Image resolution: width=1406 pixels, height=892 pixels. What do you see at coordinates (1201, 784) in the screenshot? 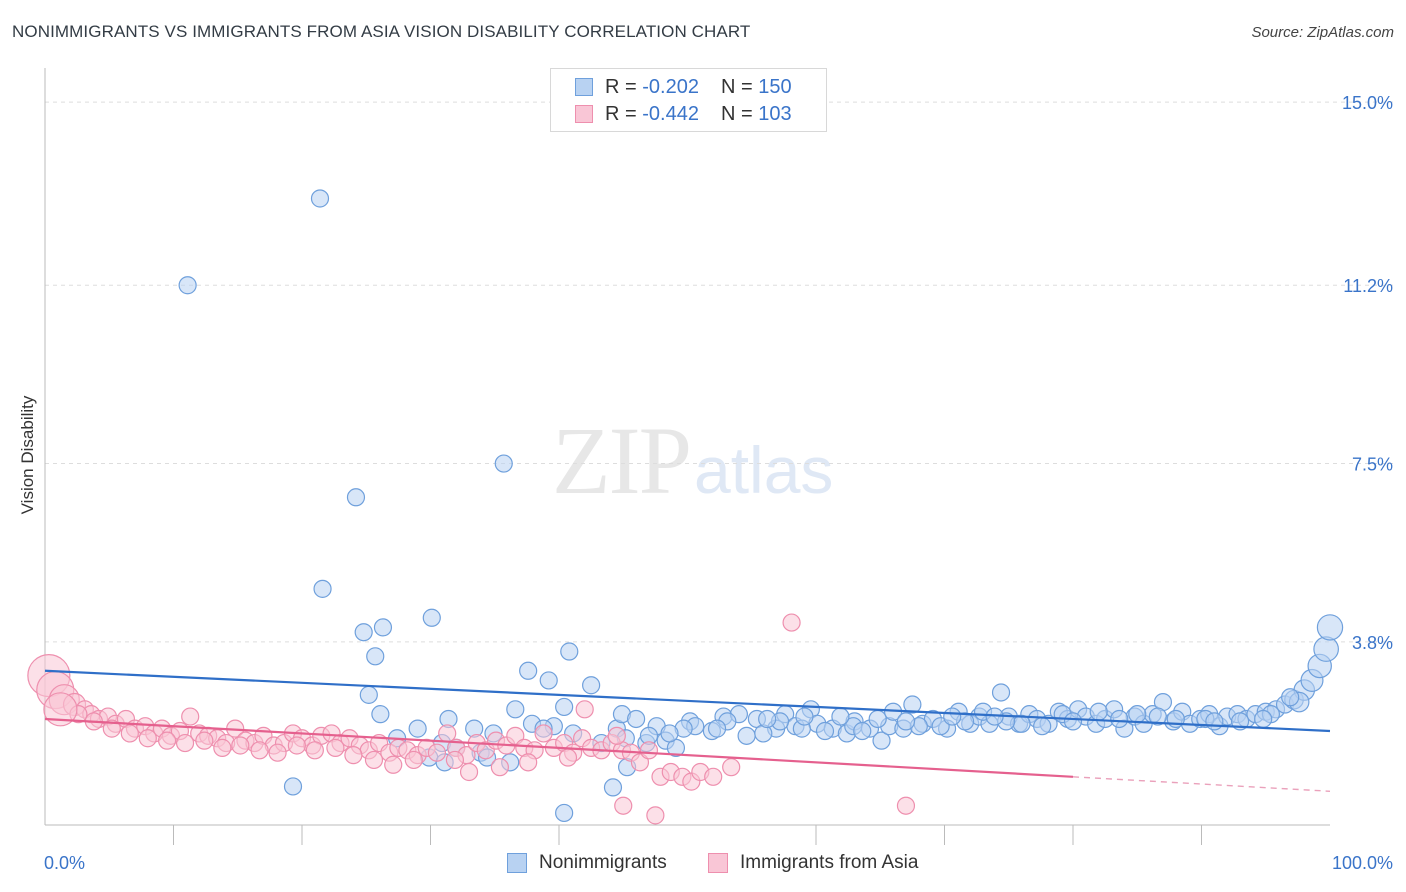
I see `immigrants-asia-trend-extension` at bounding box center [1201, 784].